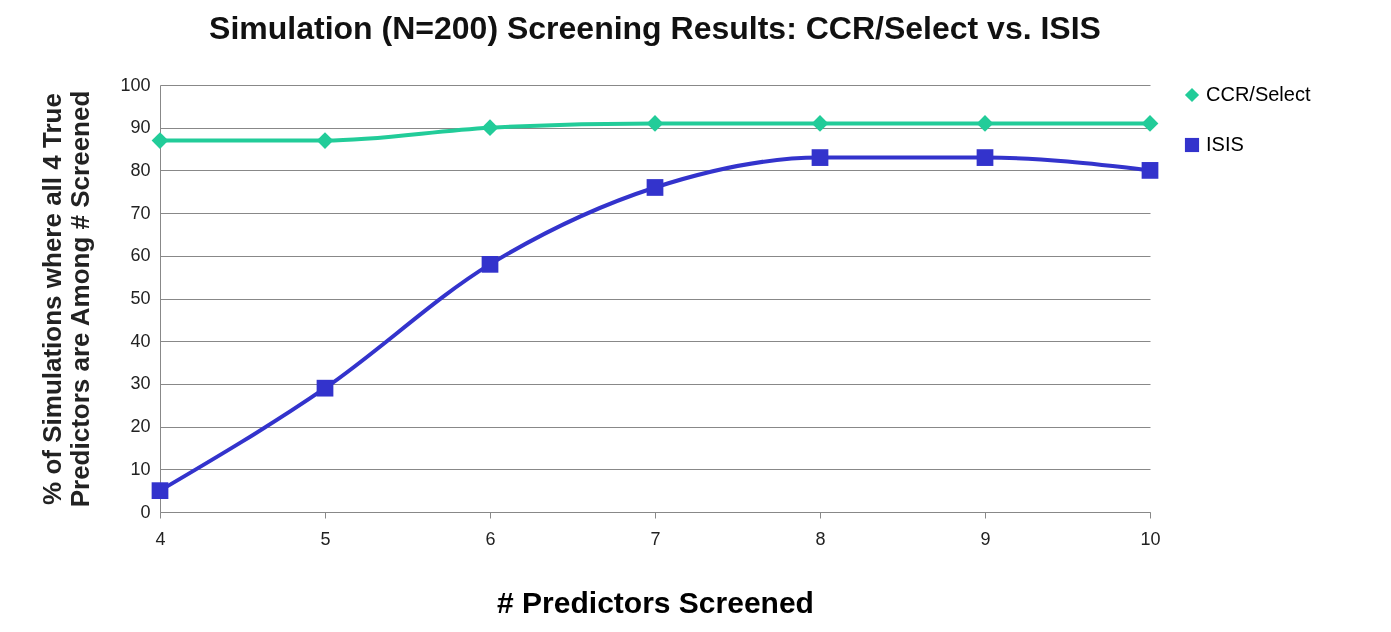 The height and width of the screenshot is (632, 1391). I want to click on chart-title: Simulation (N=200) Screening Results: CCR/Select vs. ISIS, so click(655, 28).